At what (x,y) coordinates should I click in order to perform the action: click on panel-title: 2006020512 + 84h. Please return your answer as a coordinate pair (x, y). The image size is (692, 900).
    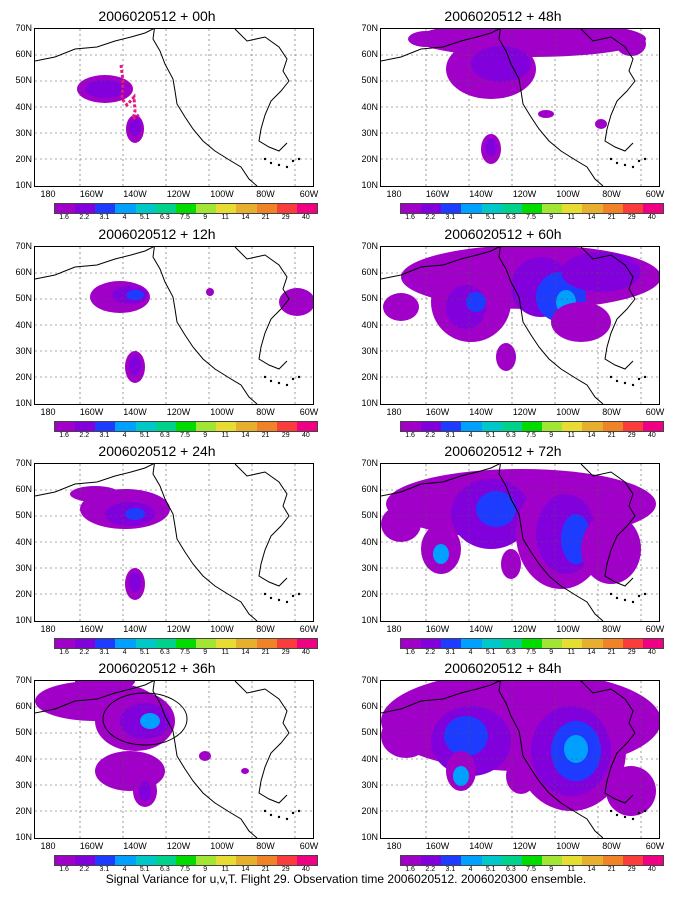
    Looking at the image, I should click on (503, 668).